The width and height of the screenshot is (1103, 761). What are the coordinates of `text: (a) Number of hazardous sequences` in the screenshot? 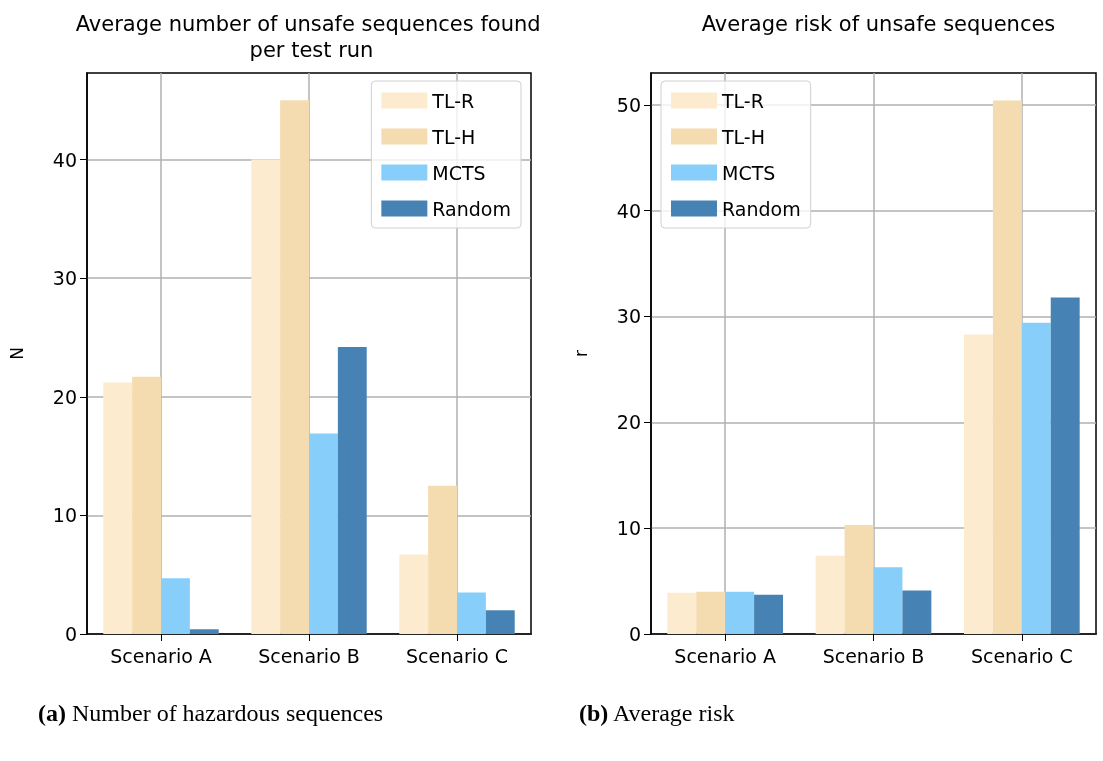 It's located at (211, 713).